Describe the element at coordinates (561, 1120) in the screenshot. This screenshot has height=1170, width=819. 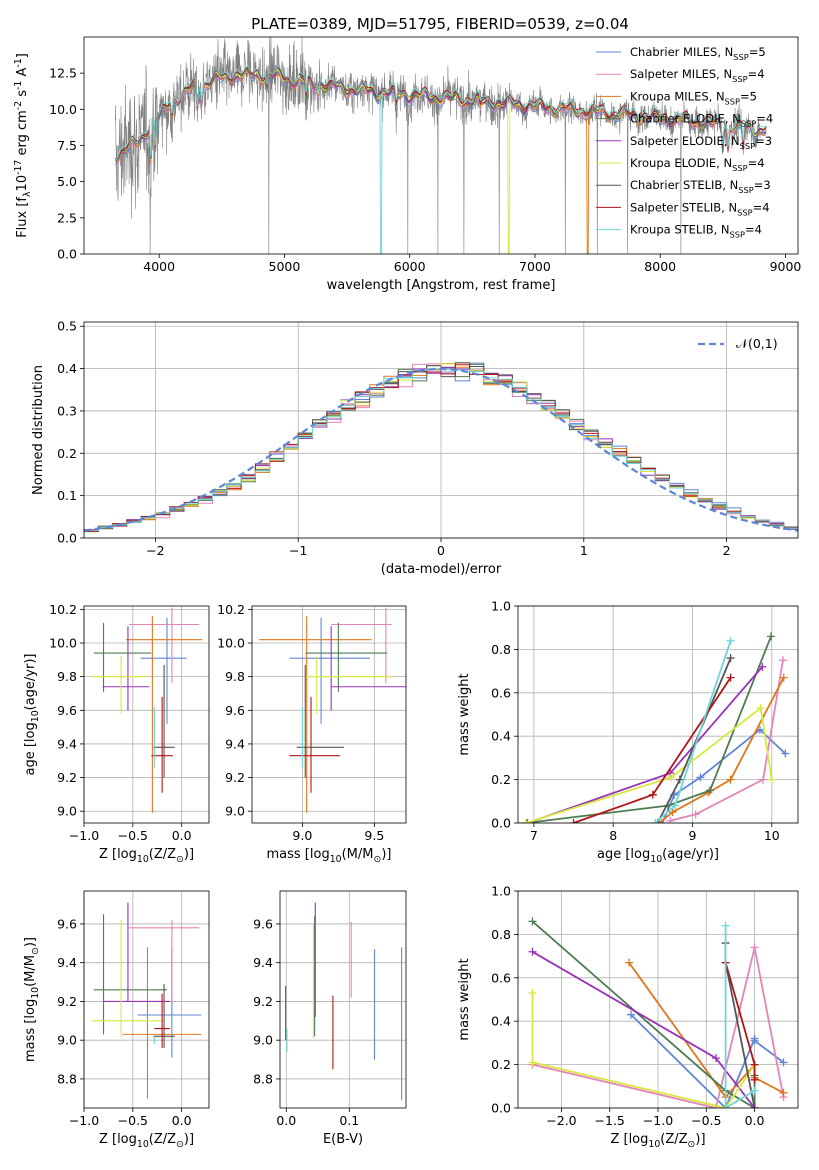
I see `x-tick-label: −2.0` at that location.